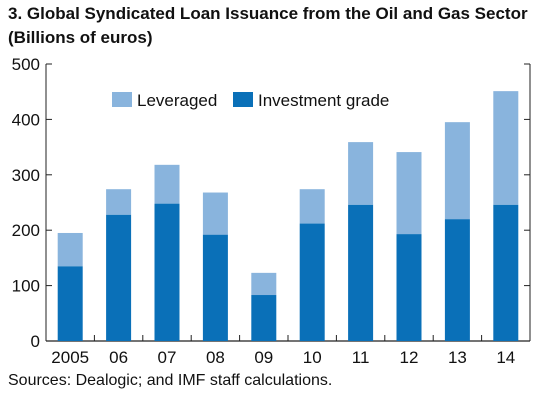 The height and width of the screenshot is (404, 550). Describe the element at coordinates (35, 341) in the screenshot. I see `y-tick-label: 0` at that location.